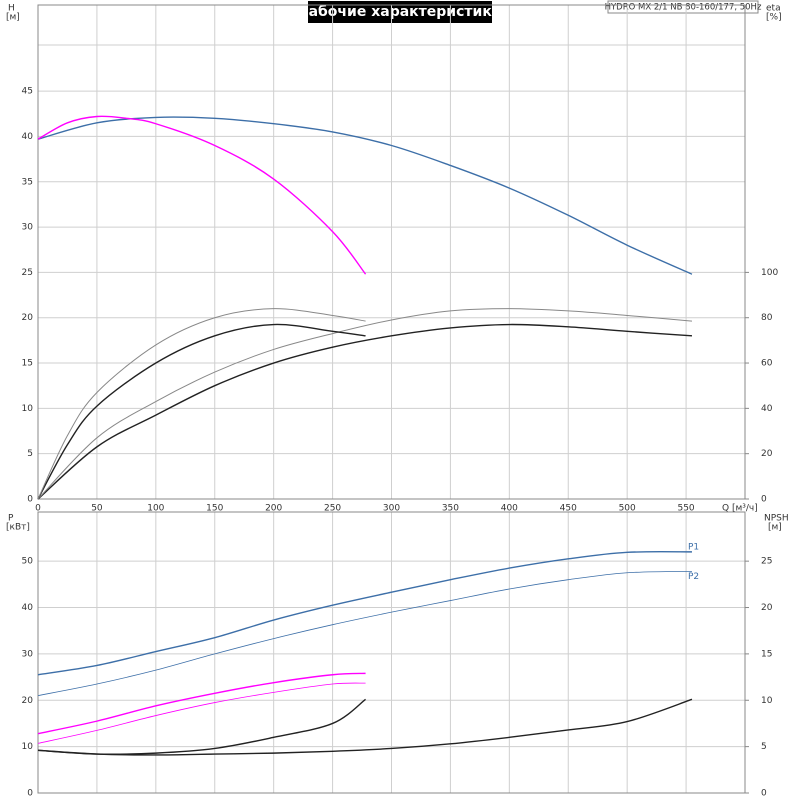 The image size is (800, 800). Describe the element at coordinates (509, 509) in the screenshot. I see `x-tick-label: 400` at that location.